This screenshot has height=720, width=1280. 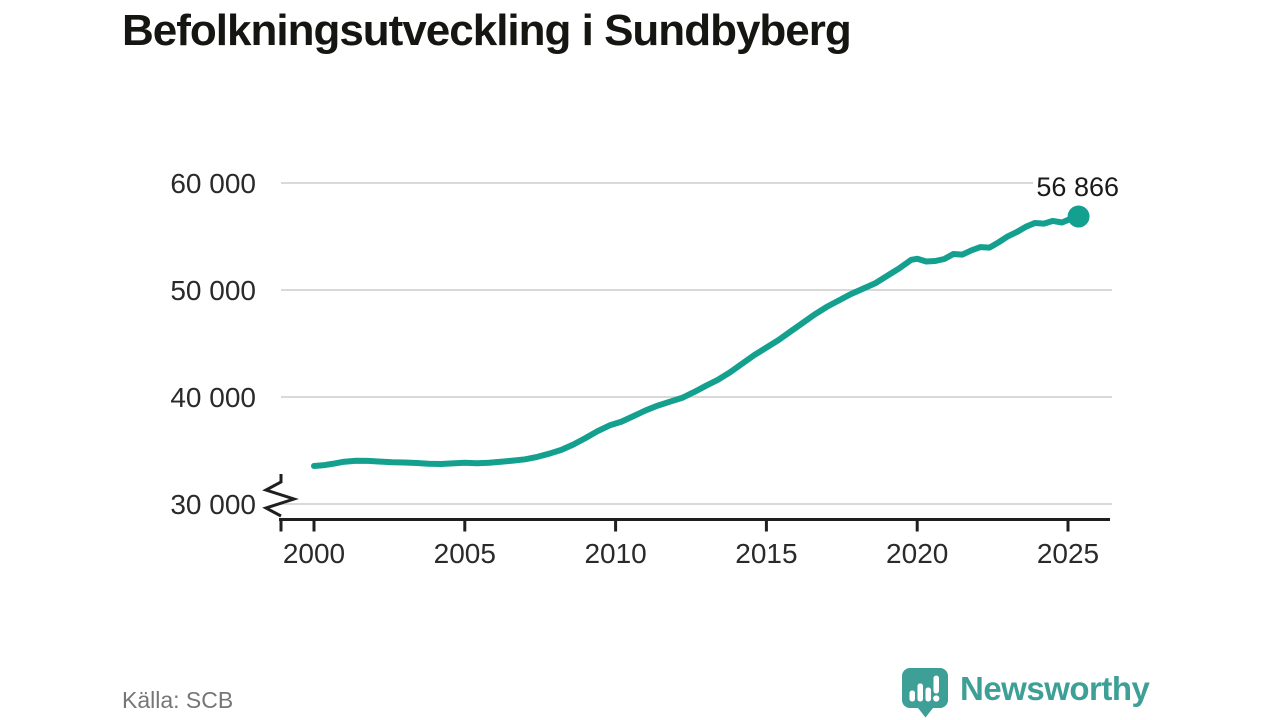 What do you see at coordinates (936, 698) in the screenshot?
I see `exclamation-dot` at bounding box center [936, 698].